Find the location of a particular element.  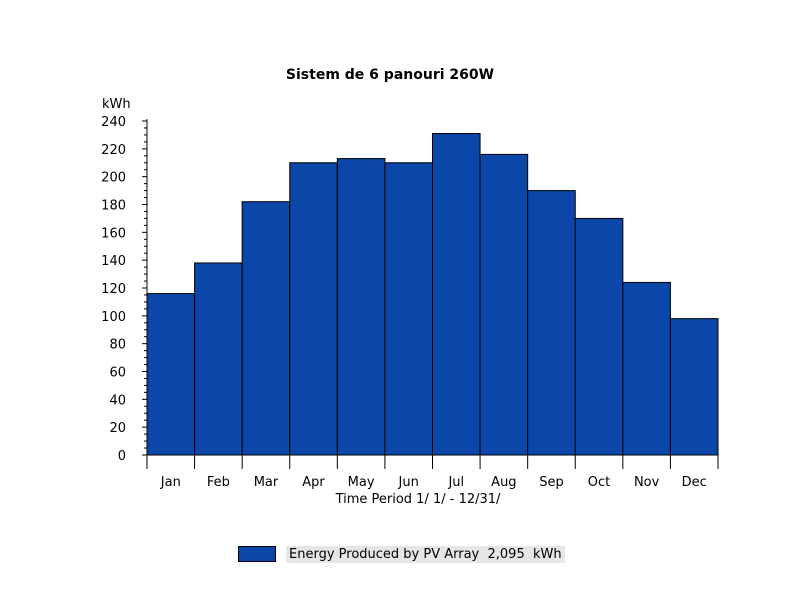

bar-sep is located at coordinates (551, 323).